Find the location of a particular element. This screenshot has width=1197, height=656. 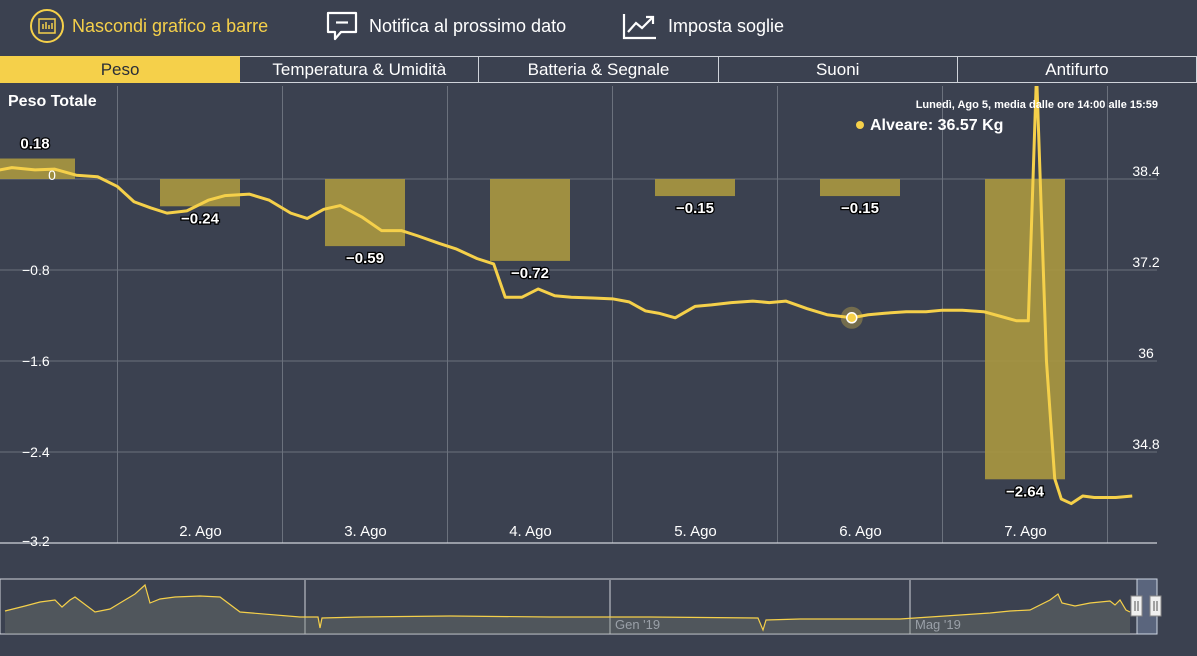

navigator-label-jan: Gen '19 is located at coordinates (637, 624).